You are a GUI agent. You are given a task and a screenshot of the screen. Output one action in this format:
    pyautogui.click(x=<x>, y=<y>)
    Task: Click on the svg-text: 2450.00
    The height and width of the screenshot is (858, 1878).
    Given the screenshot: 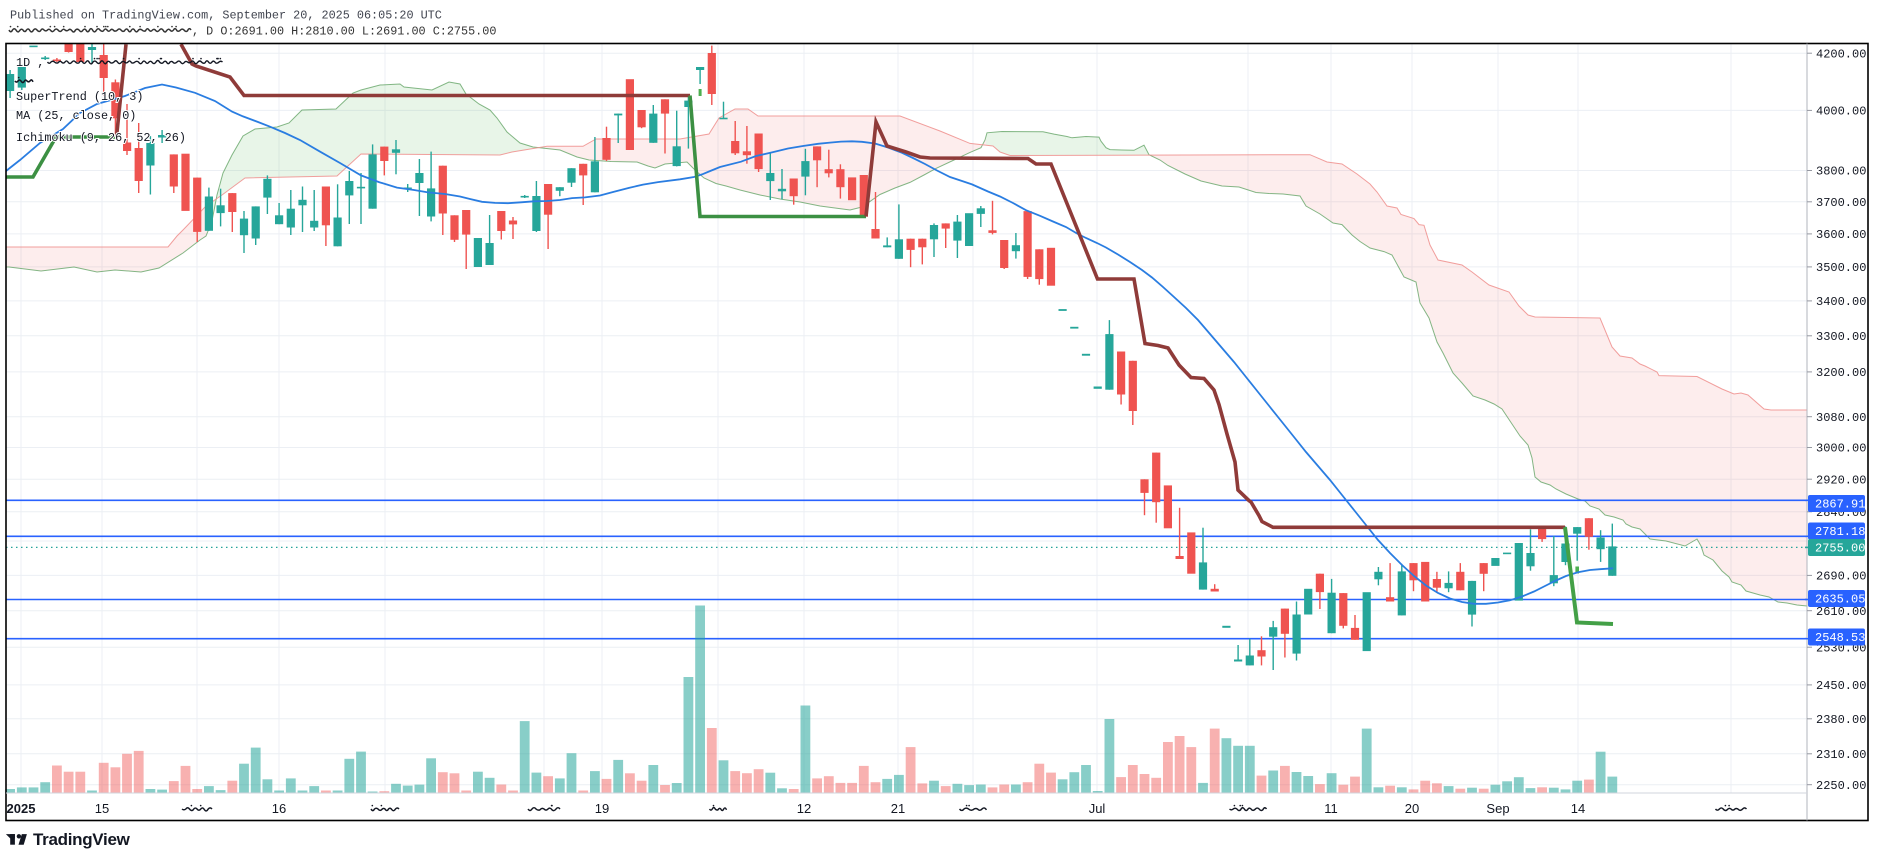 What is the action you would take?
    pyautogui.click(x=1841, y=686)
    